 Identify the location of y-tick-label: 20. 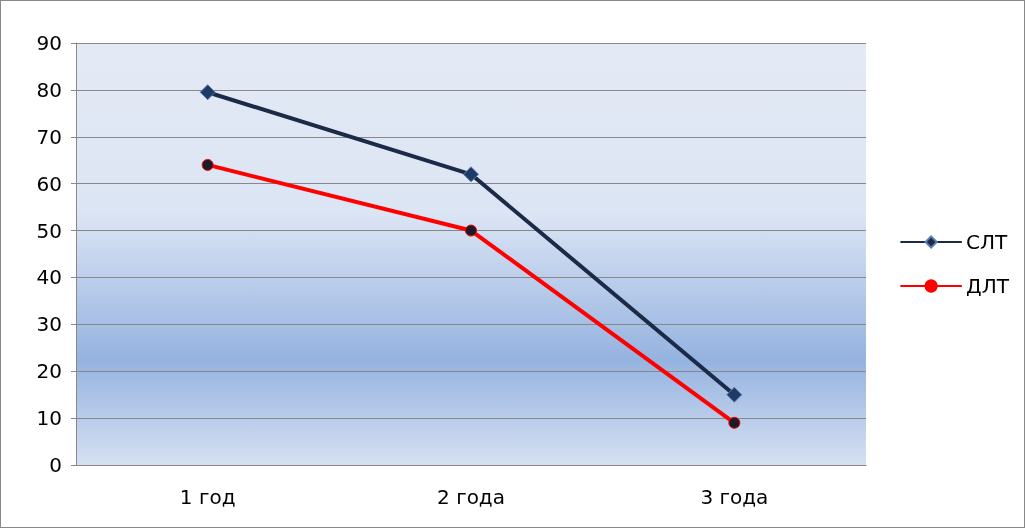
(49, 371).